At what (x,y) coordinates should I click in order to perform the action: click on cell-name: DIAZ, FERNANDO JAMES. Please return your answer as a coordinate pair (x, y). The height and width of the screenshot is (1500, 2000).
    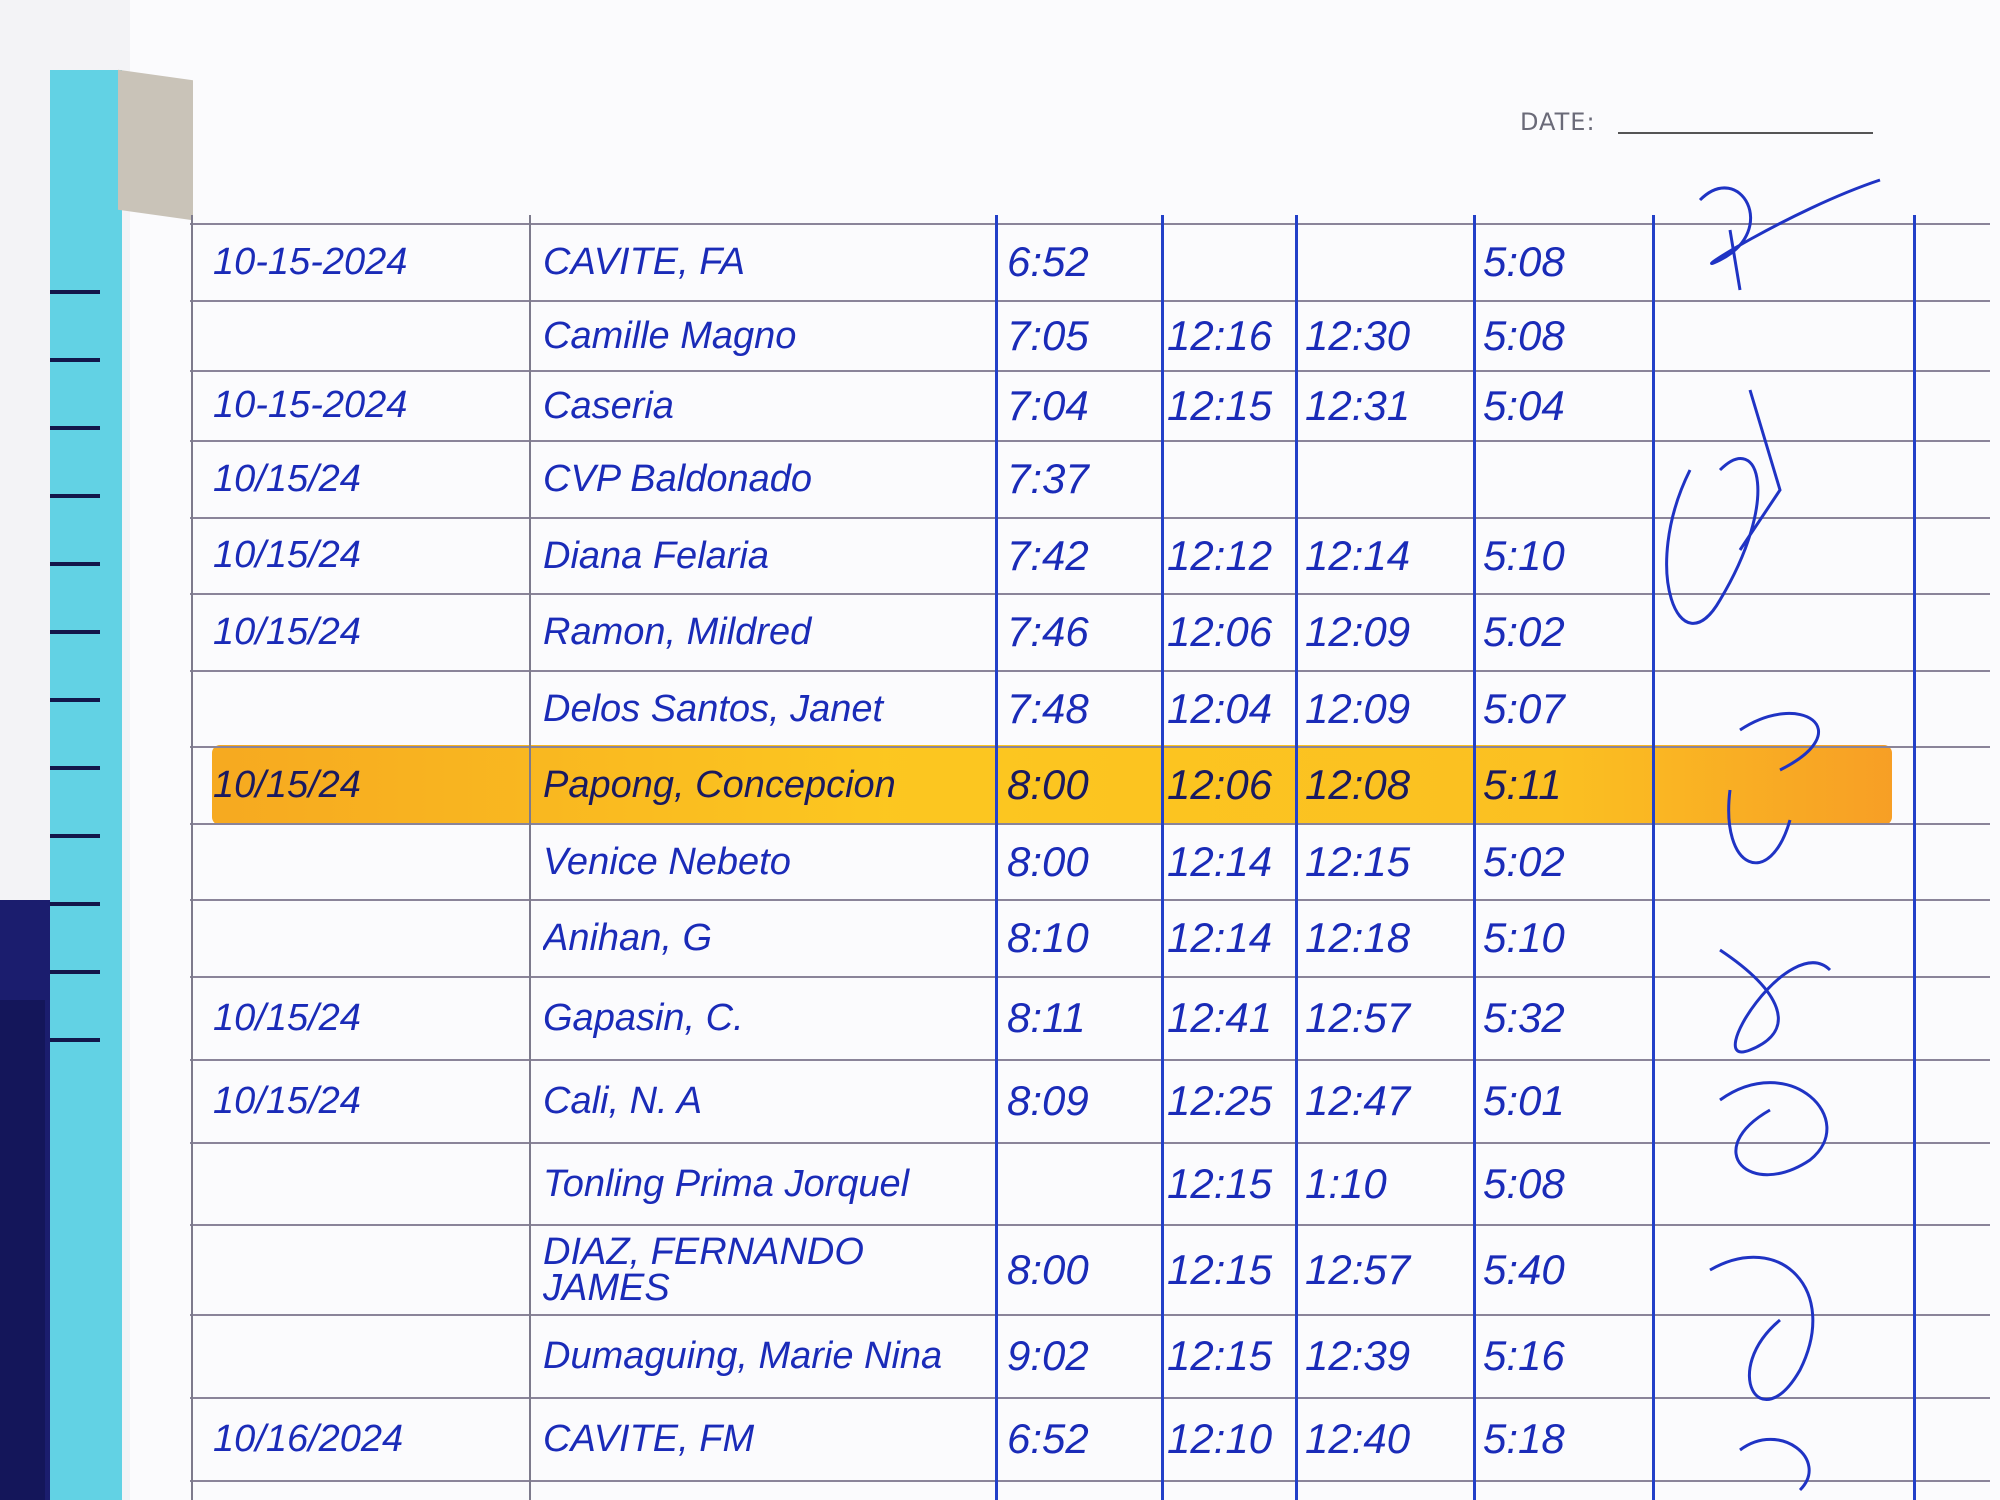
    Looking at the image, I should click on (703, 1269).